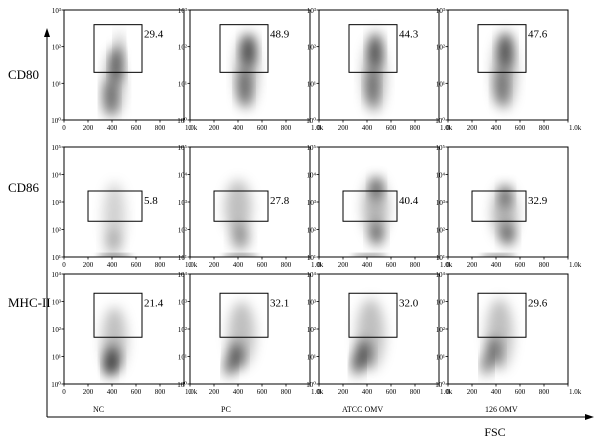 The width and height of the screenshot is (600, 441). Describe the element at coordinates (47, 32) in the screenshot. I see `outer-y-axis-arrowhead` at that location.